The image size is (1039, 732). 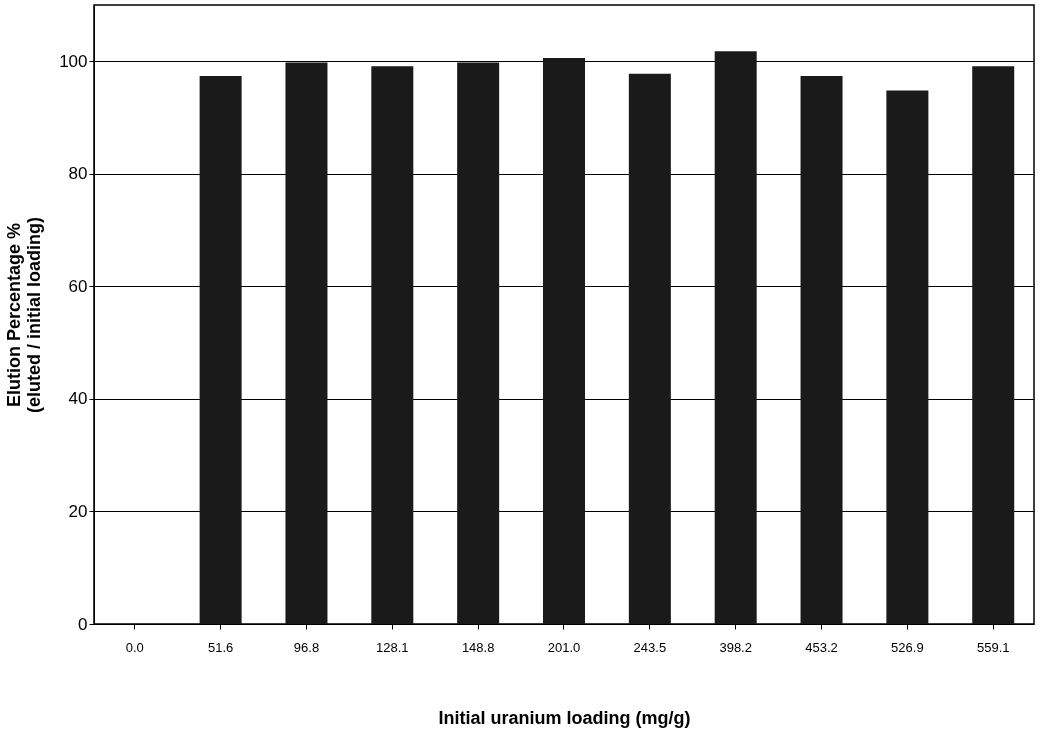 I want to click on x-tick-label: 128.1, so click(x=392, y=647).